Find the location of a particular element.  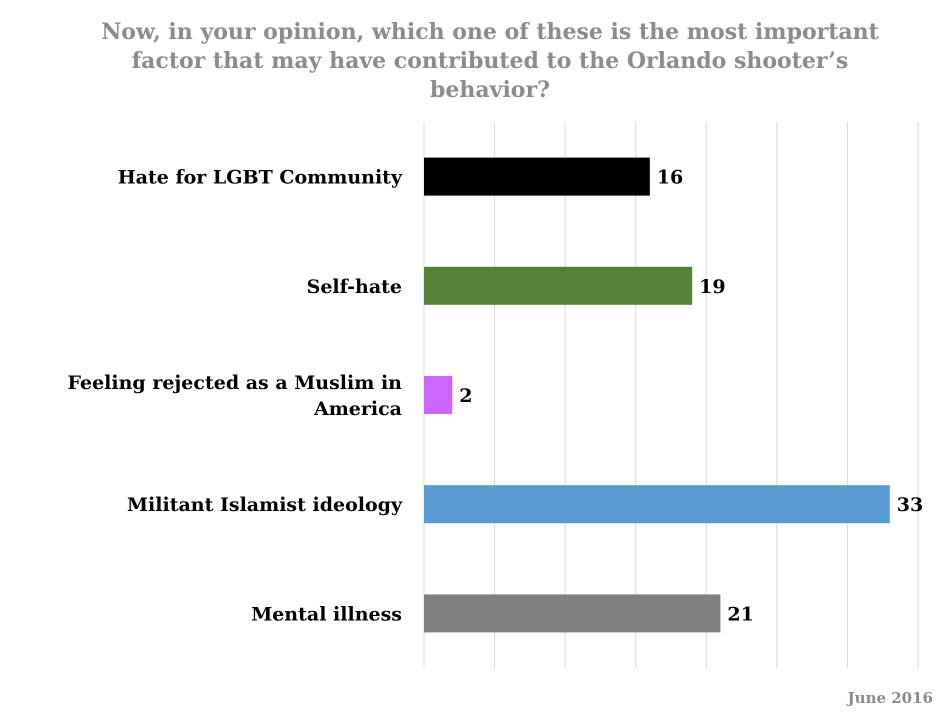

category-label: Mental illness is located at coordinates (326, 614).